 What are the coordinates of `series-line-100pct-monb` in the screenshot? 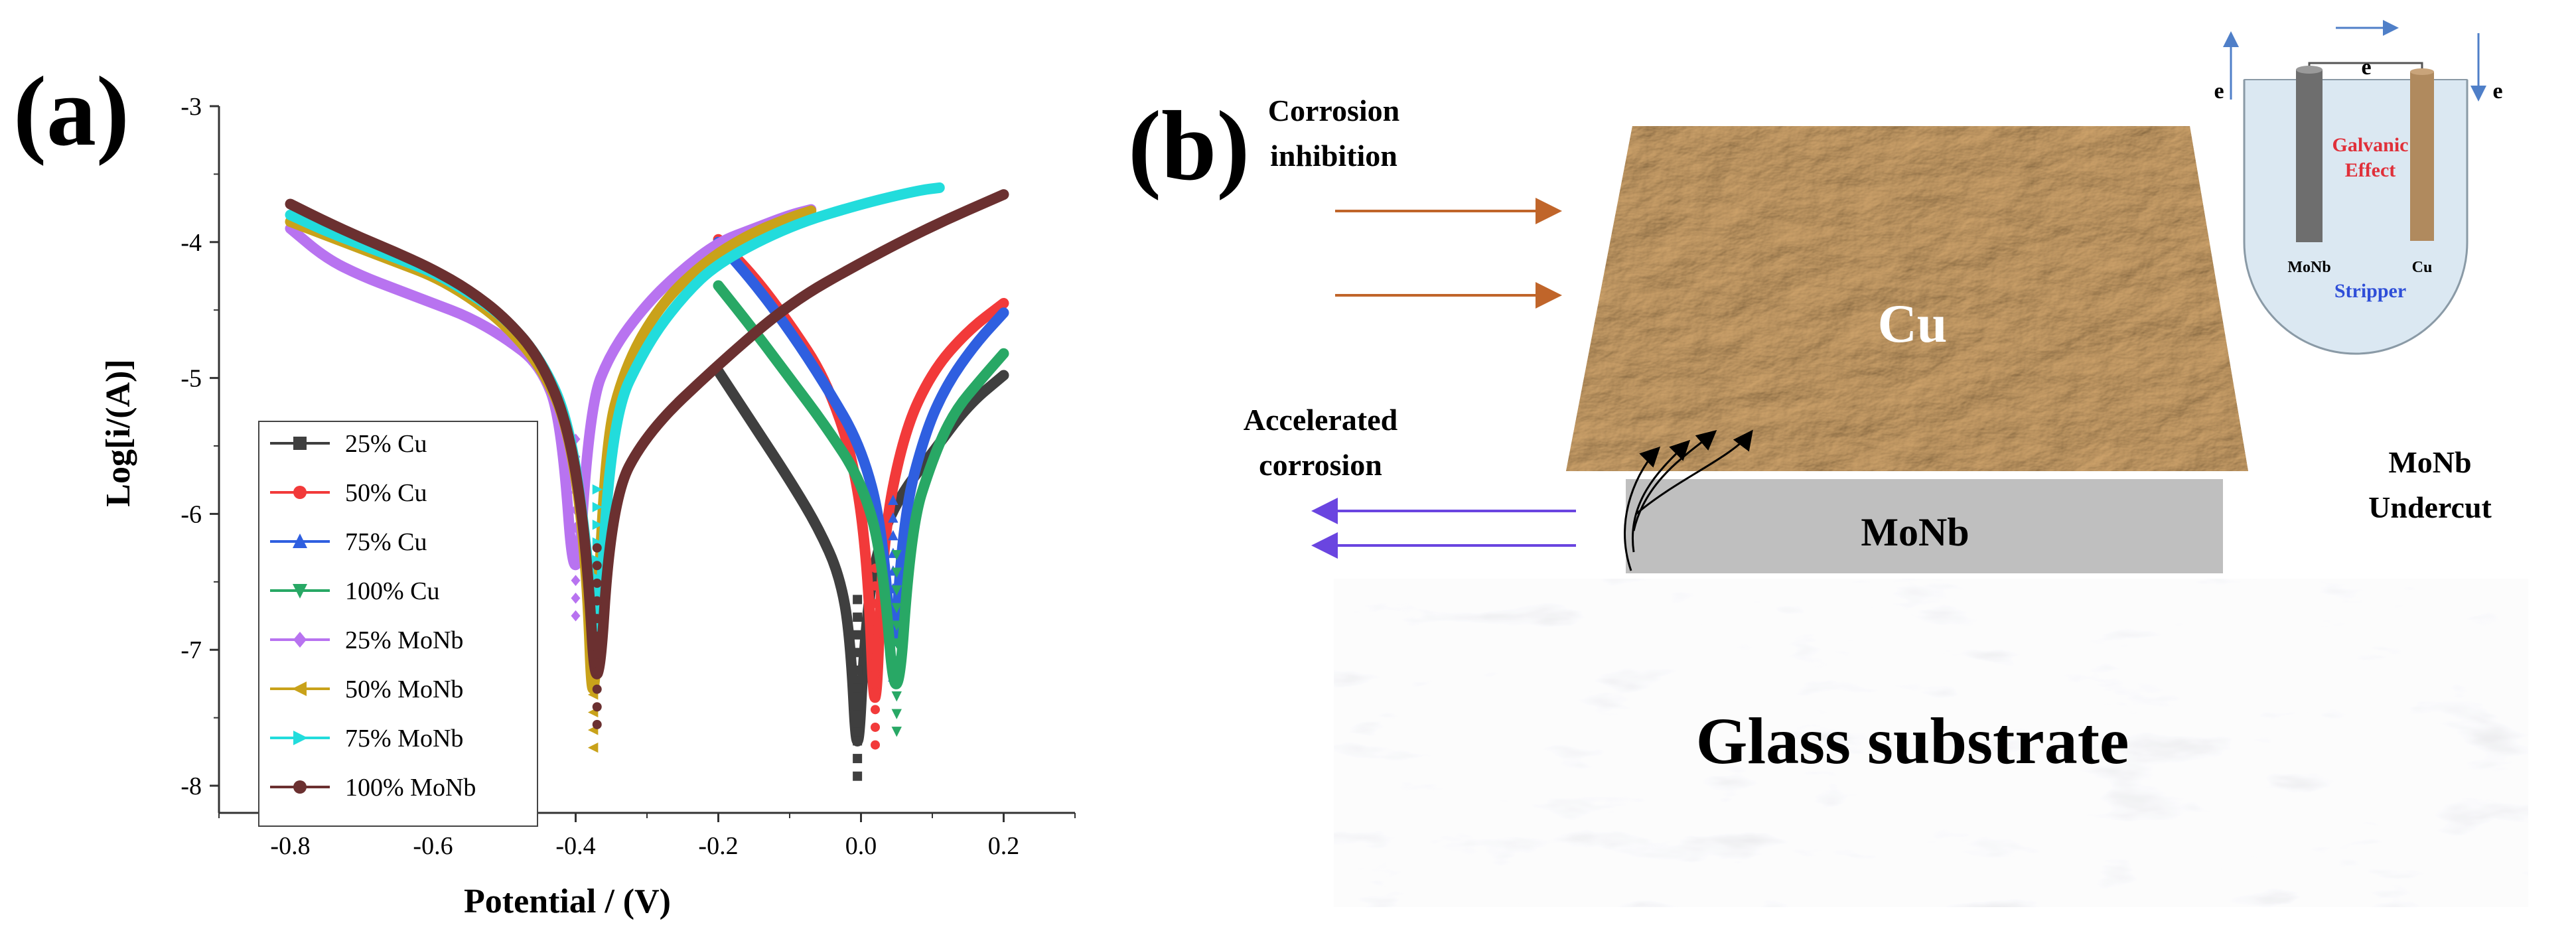 It's located at (647, 434).